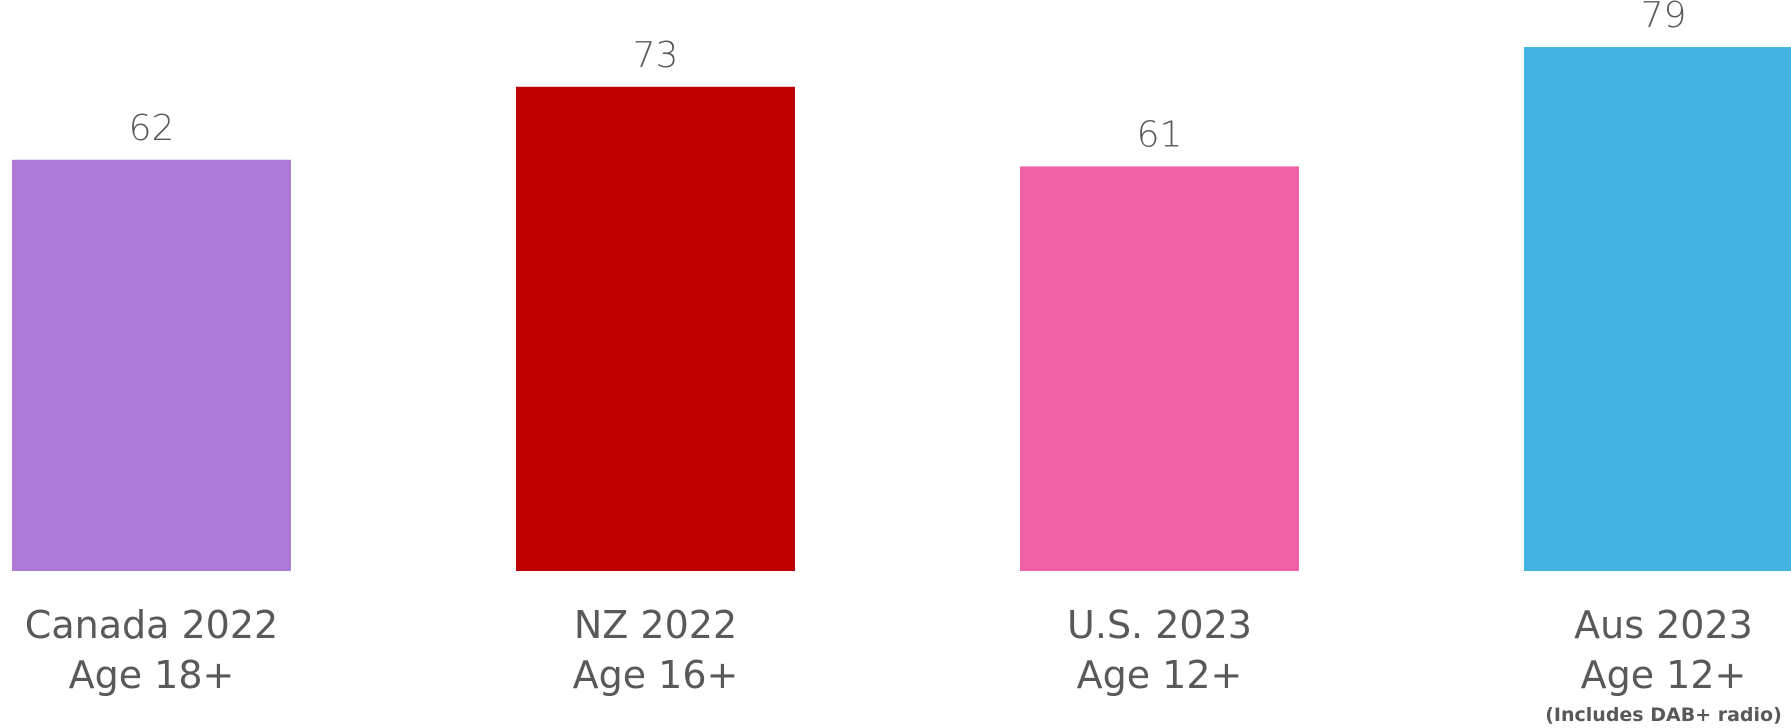 The height and width of the screenshot is (728, 1791). What do you see at coordinates (1160, 675) in the screenshot?
I see `category-label-line2-2: Age 12+` at bounding box center [1160, 675].